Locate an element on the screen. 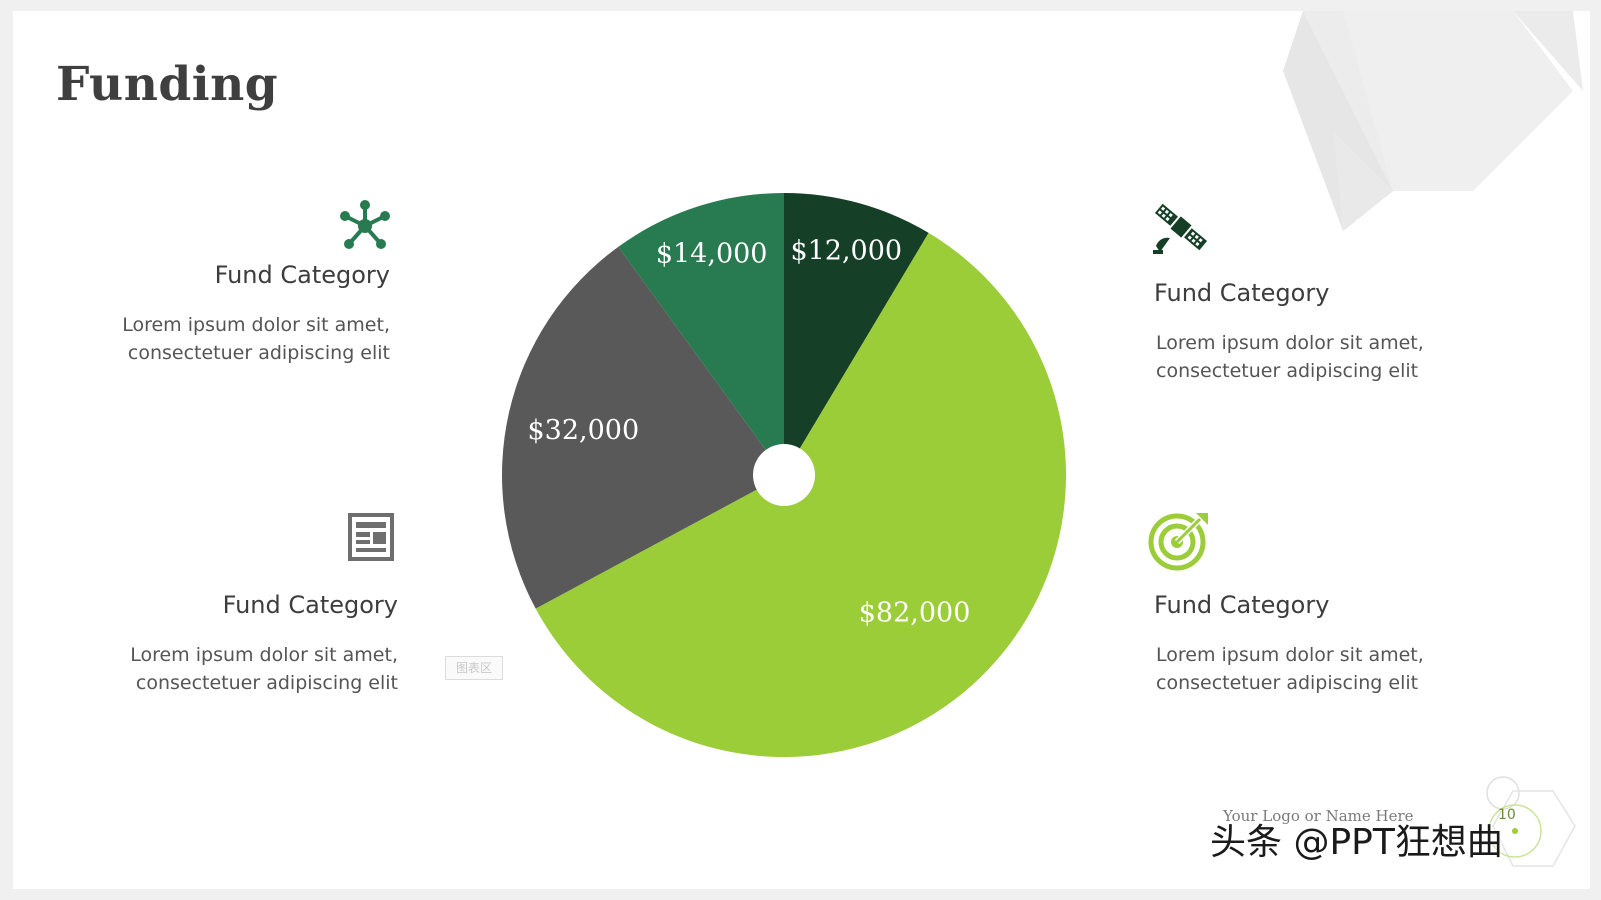  chart-area-tooltip: 图表区 is located at coordinates (474, 668).